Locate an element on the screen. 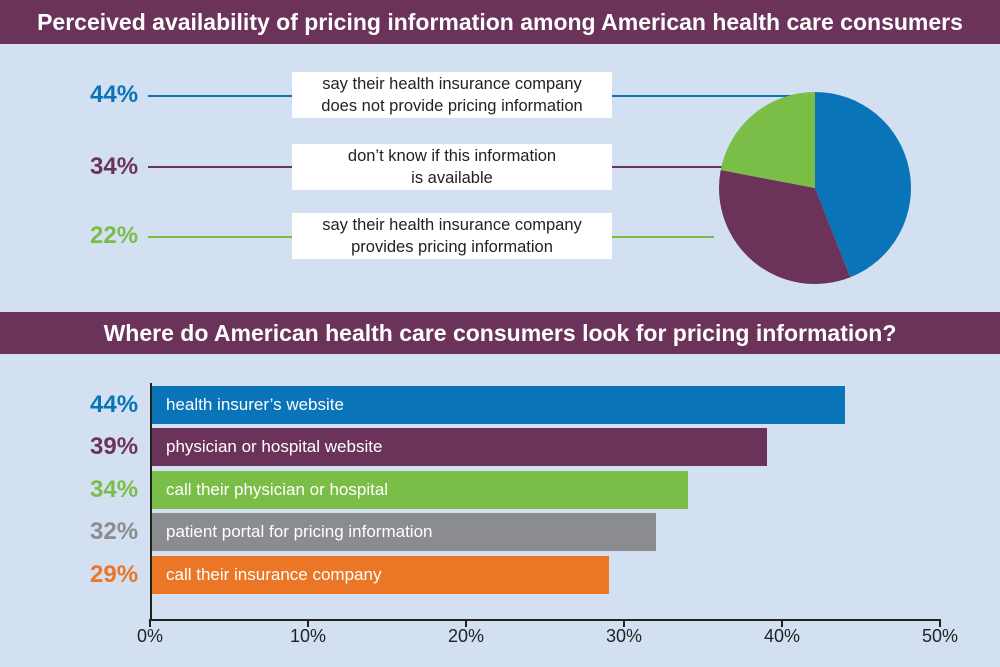 This screenshot has height=667, width=1000. bar: physician or hospital website is located at coordinates (459, 447).